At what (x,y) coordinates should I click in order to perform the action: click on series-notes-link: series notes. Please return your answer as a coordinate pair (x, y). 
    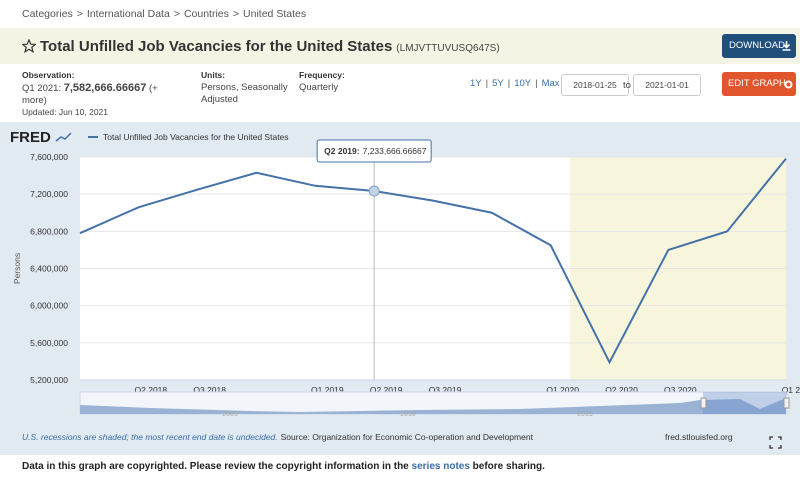
    Looking at the image, I should click on (440, 466).